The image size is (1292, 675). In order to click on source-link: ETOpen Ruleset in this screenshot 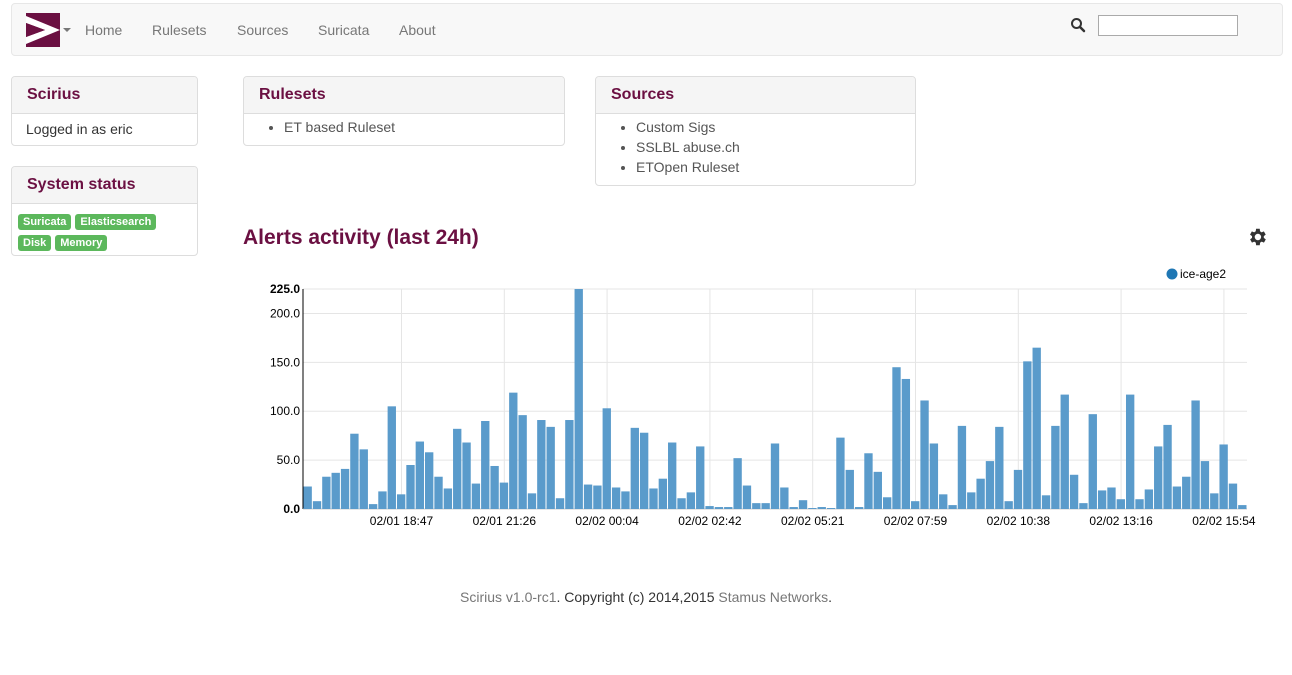, I will do `click(768, 167)`.